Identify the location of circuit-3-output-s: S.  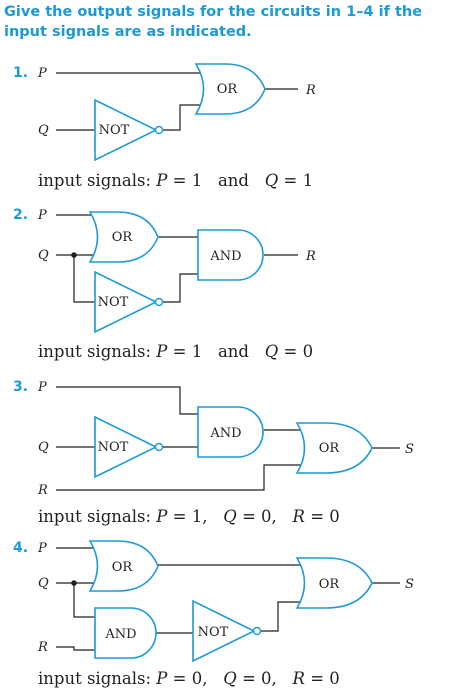
(409, 449).